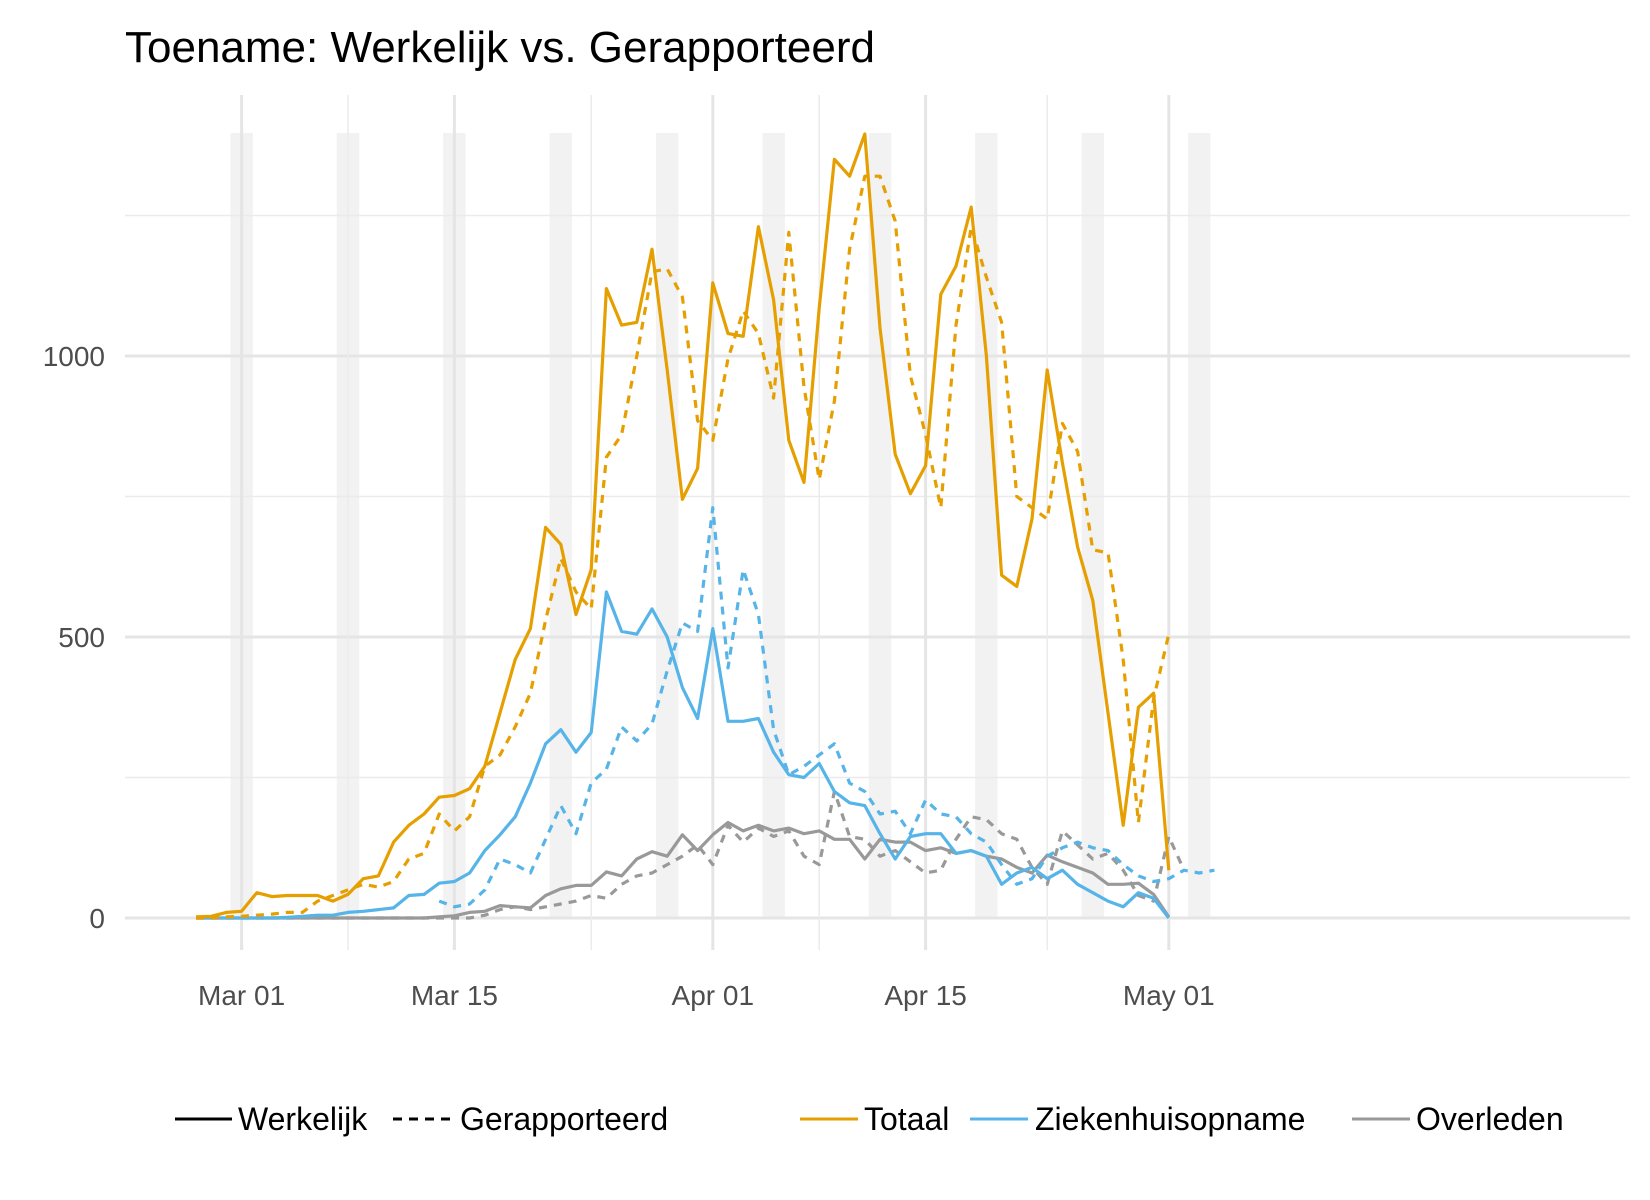 The height and width of the screenshot is (1200, 1650). I want to click on legend-item-overleden: Overleden, so click(1458, 1119).